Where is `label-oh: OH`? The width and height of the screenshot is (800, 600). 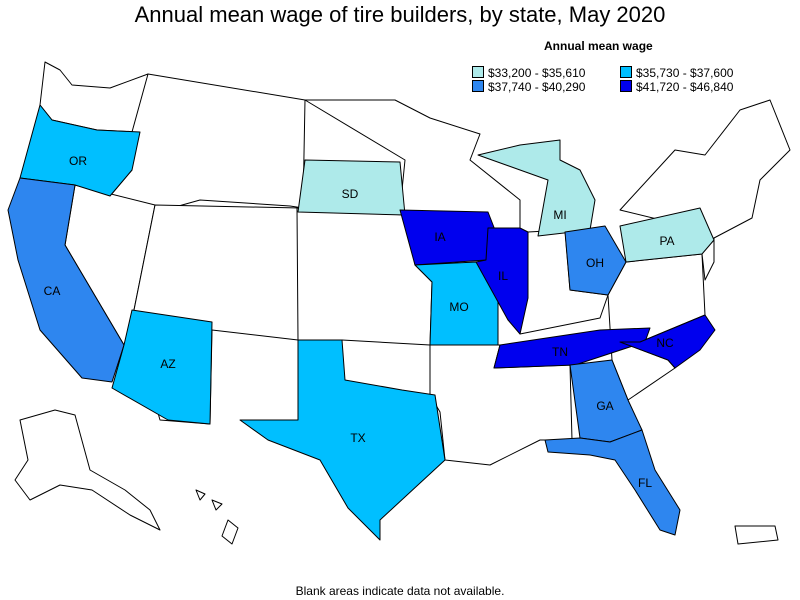
label-oh: OH is located at coordinates (595, 263).